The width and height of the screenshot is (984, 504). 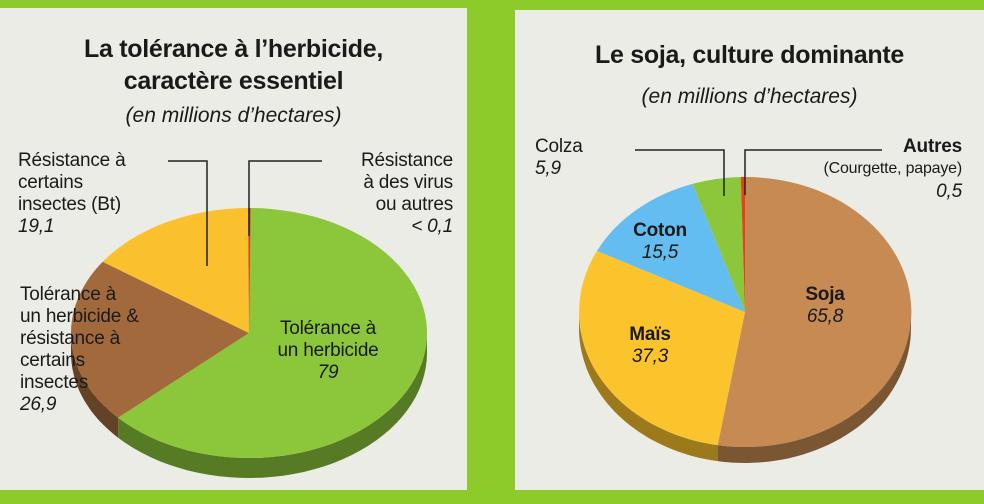 What do you see at coordinates (175, 270) in the screenshot?
I see `pie-slice-r-sistance-certains-insectes-bt-` at bounding box center [175, 270].